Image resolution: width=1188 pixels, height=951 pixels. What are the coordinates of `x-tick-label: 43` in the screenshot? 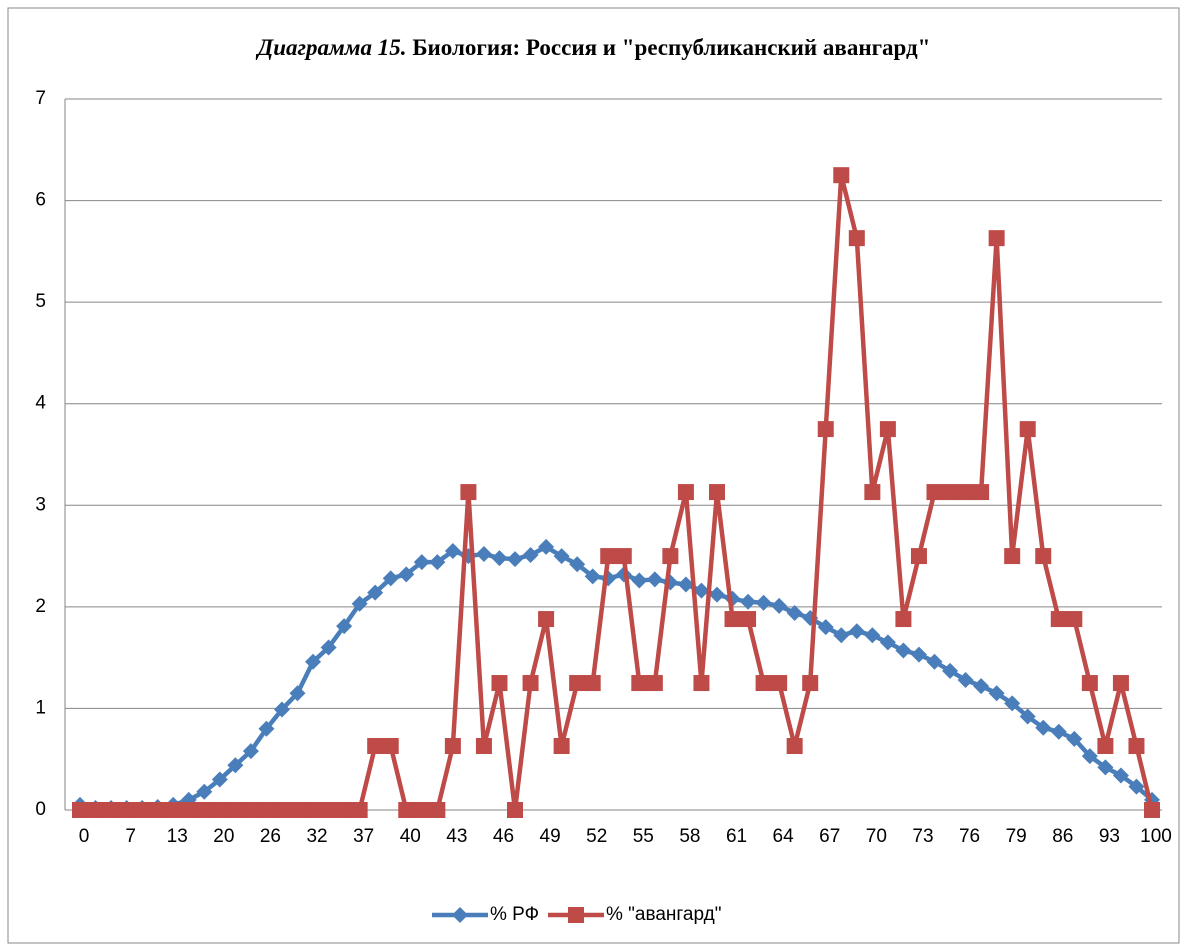 It's located at (456, 836).